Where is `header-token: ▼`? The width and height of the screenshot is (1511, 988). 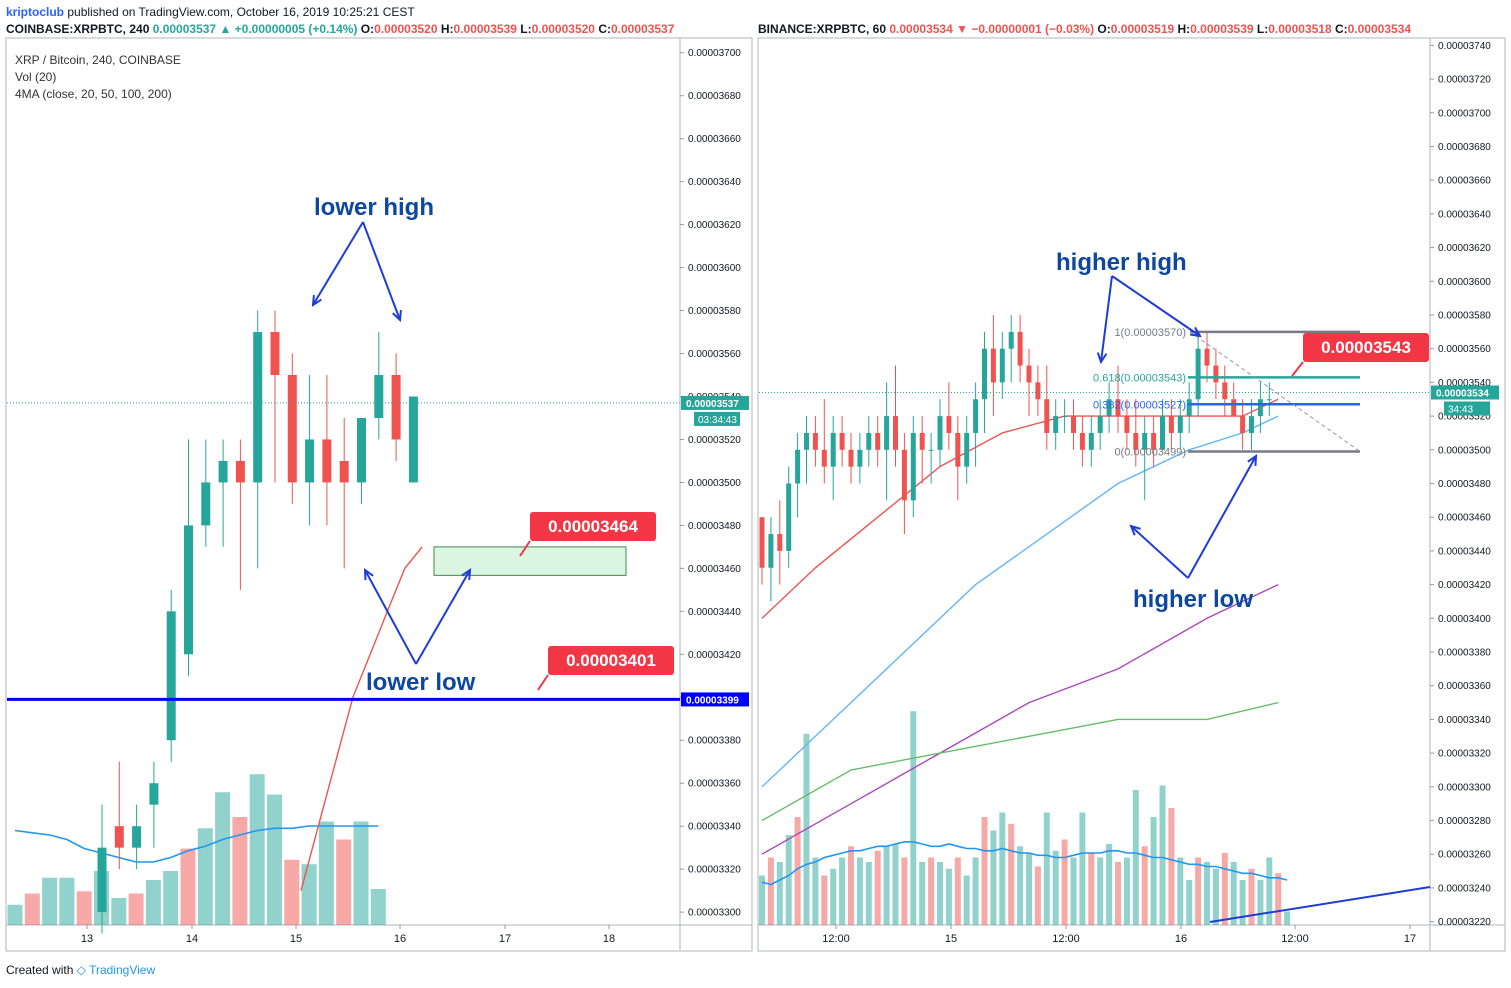 header-token: ▼ is located at coordinates (963, 29).